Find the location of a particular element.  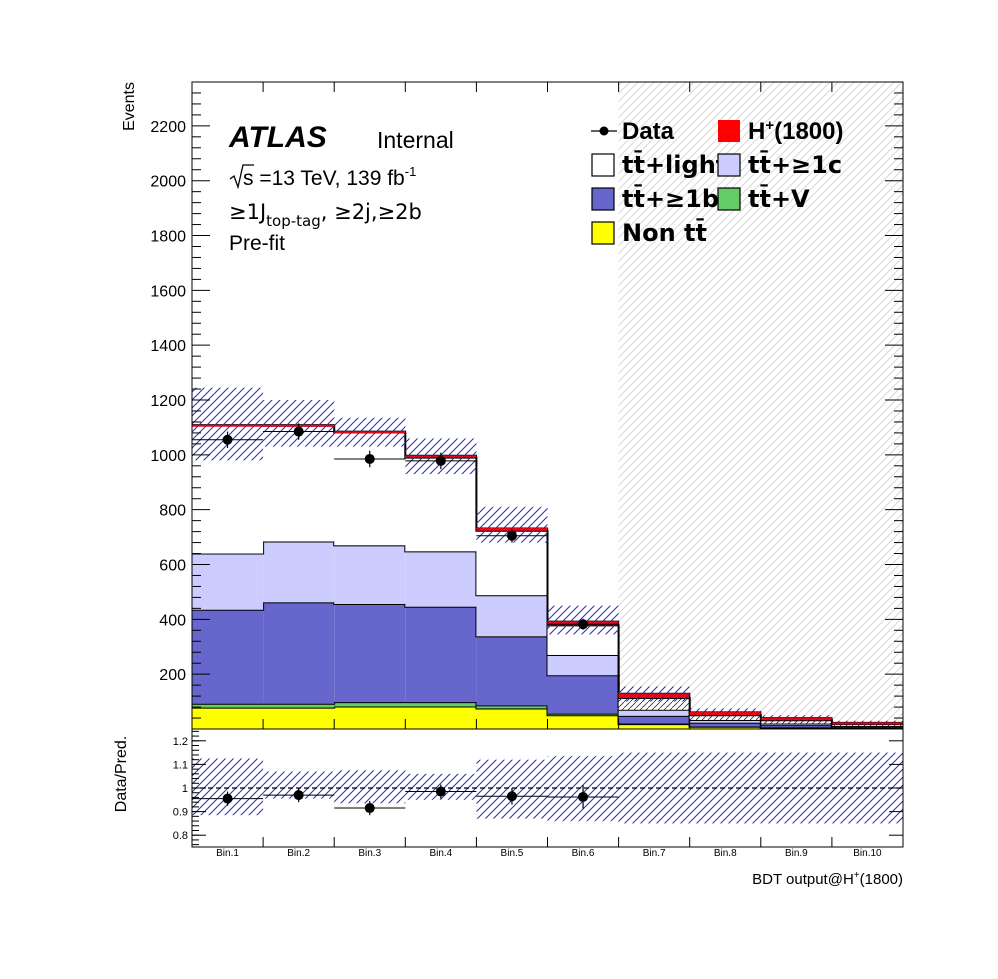

x-category-label-9: Bin.9 is located at coordinates (796, 853).